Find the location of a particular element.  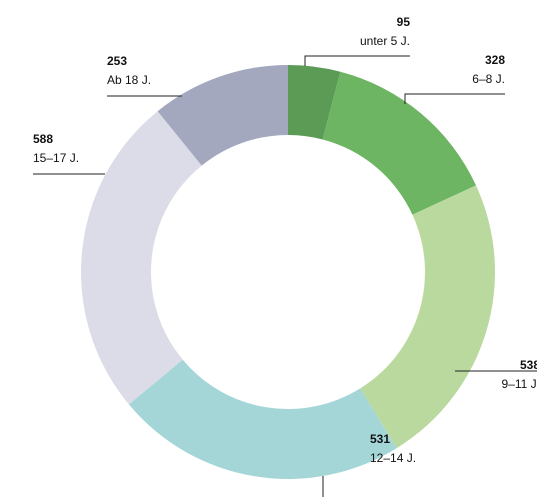

value-label: 588 is located at coordinates (43, 139).